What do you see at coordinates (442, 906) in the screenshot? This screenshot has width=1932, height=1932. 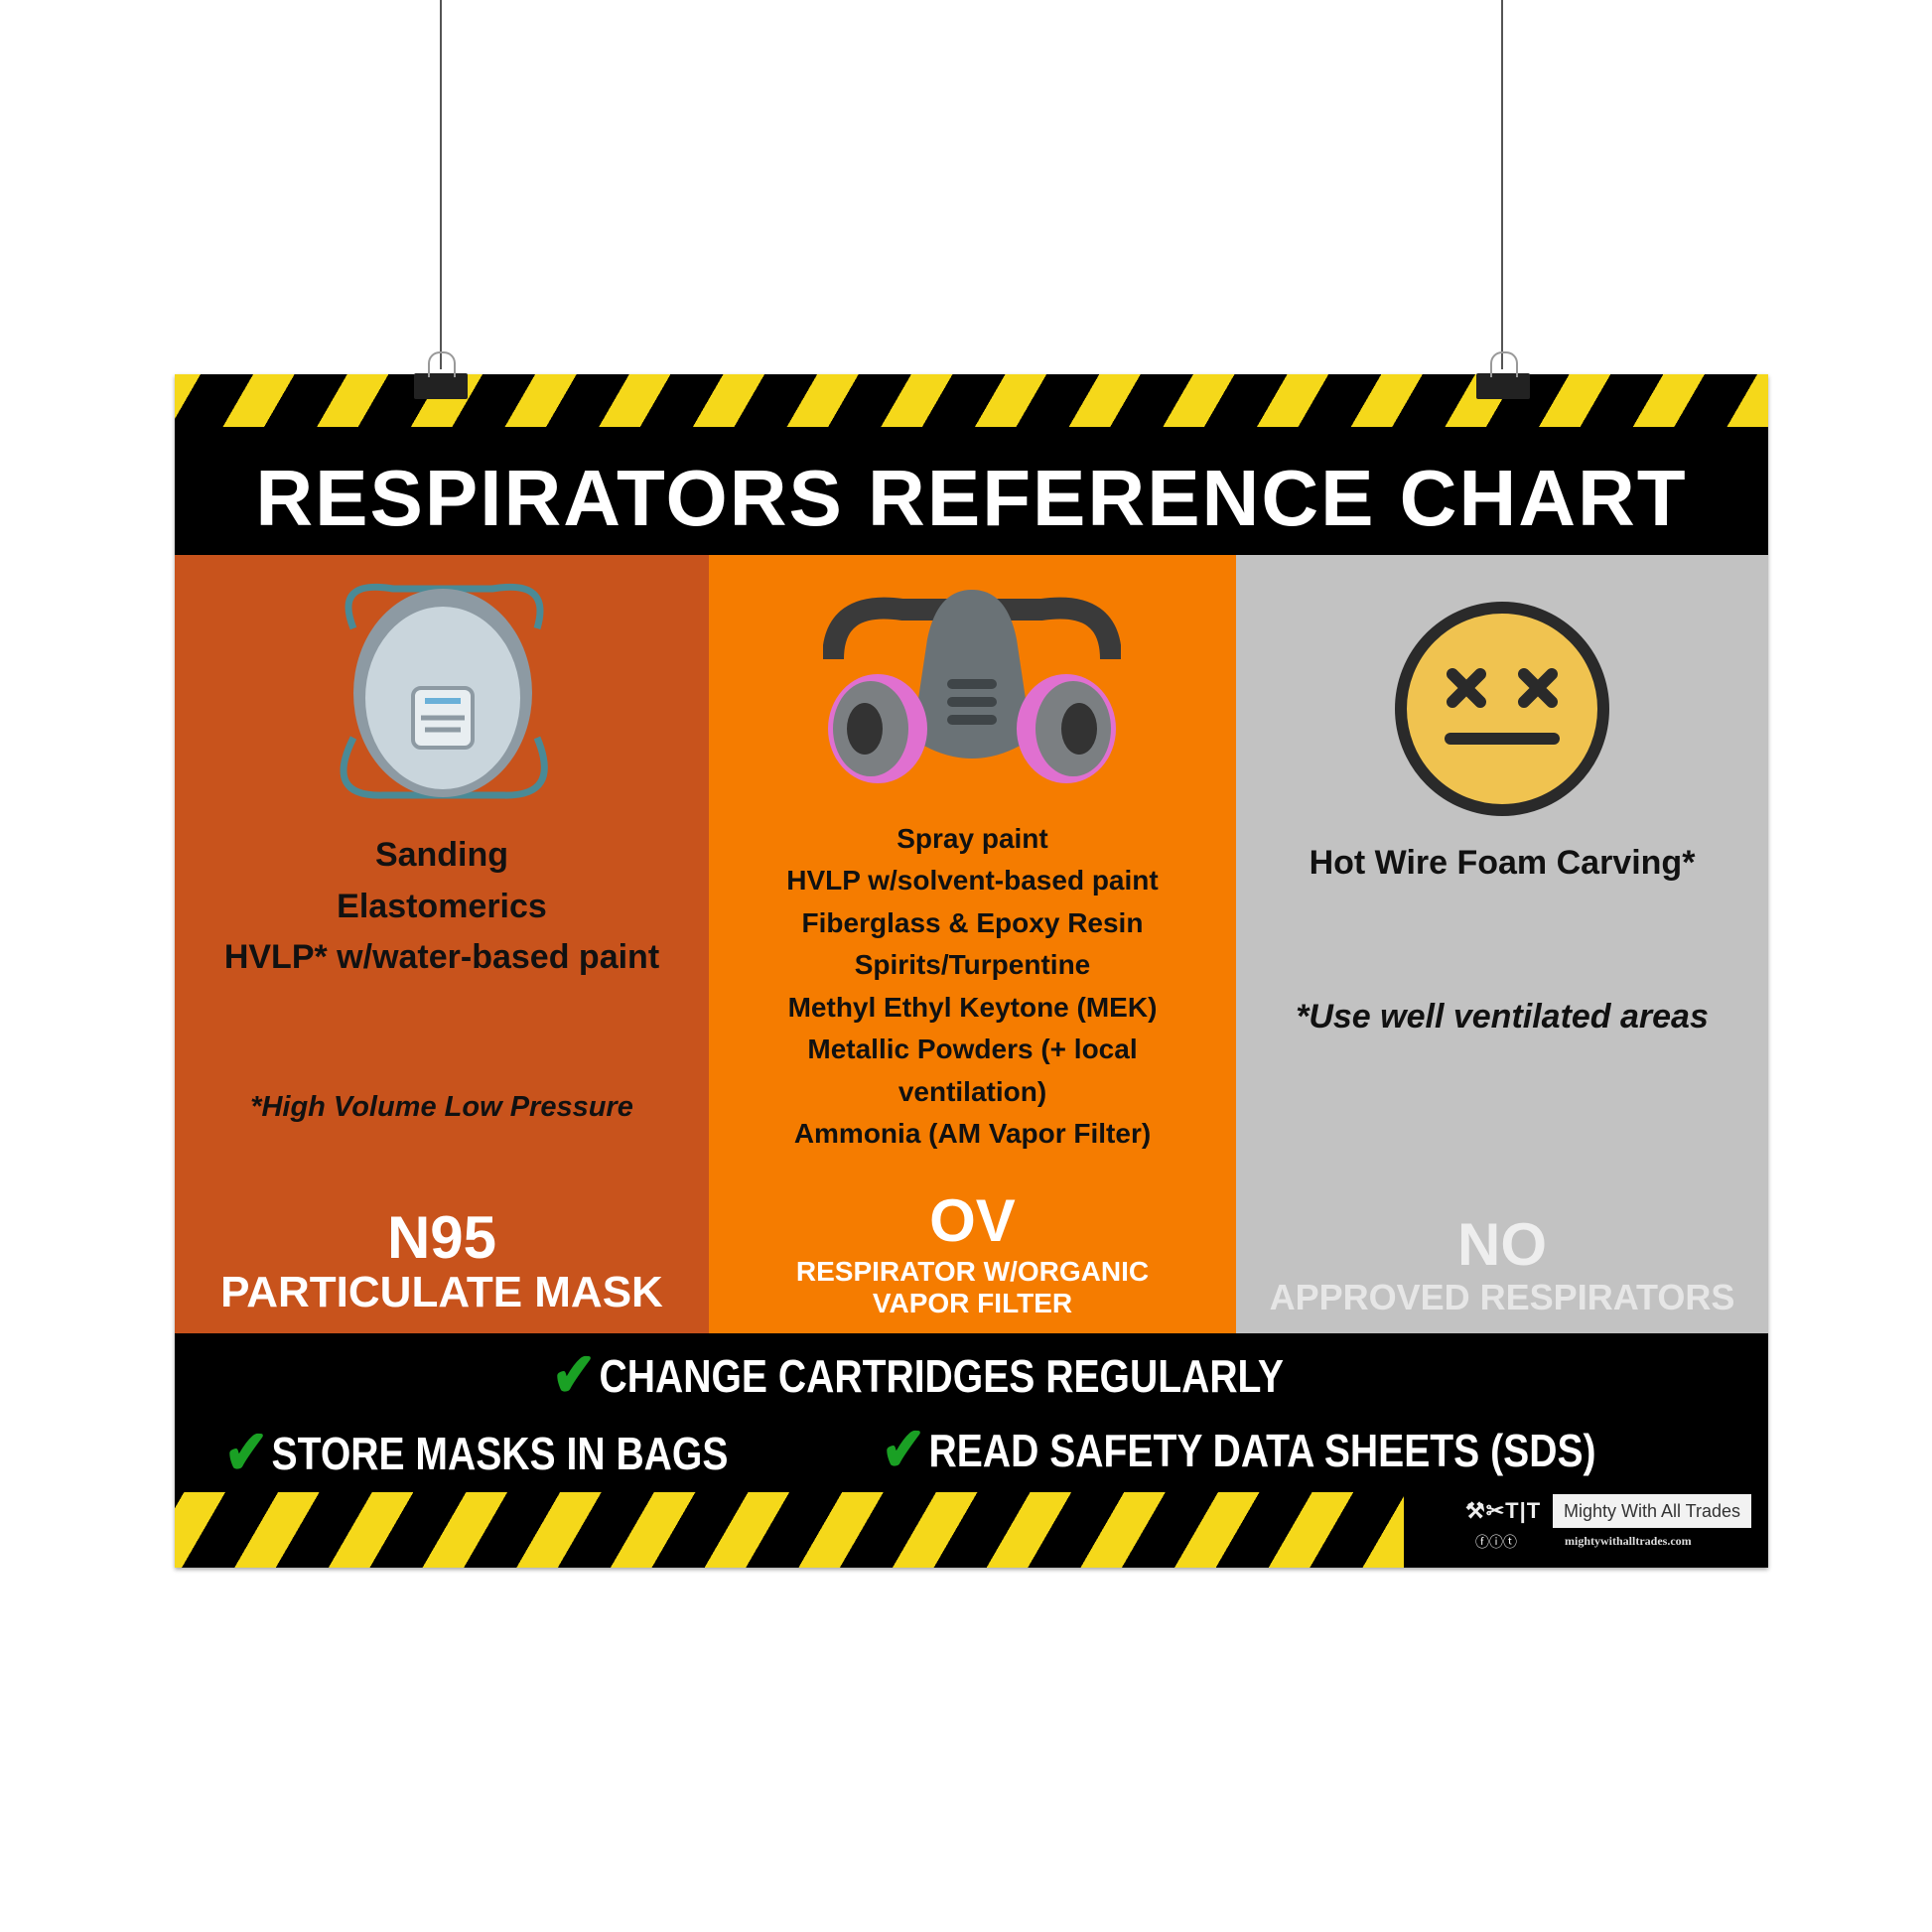 I see `use-item: Elastomerics` at bounding box center [442, 906].